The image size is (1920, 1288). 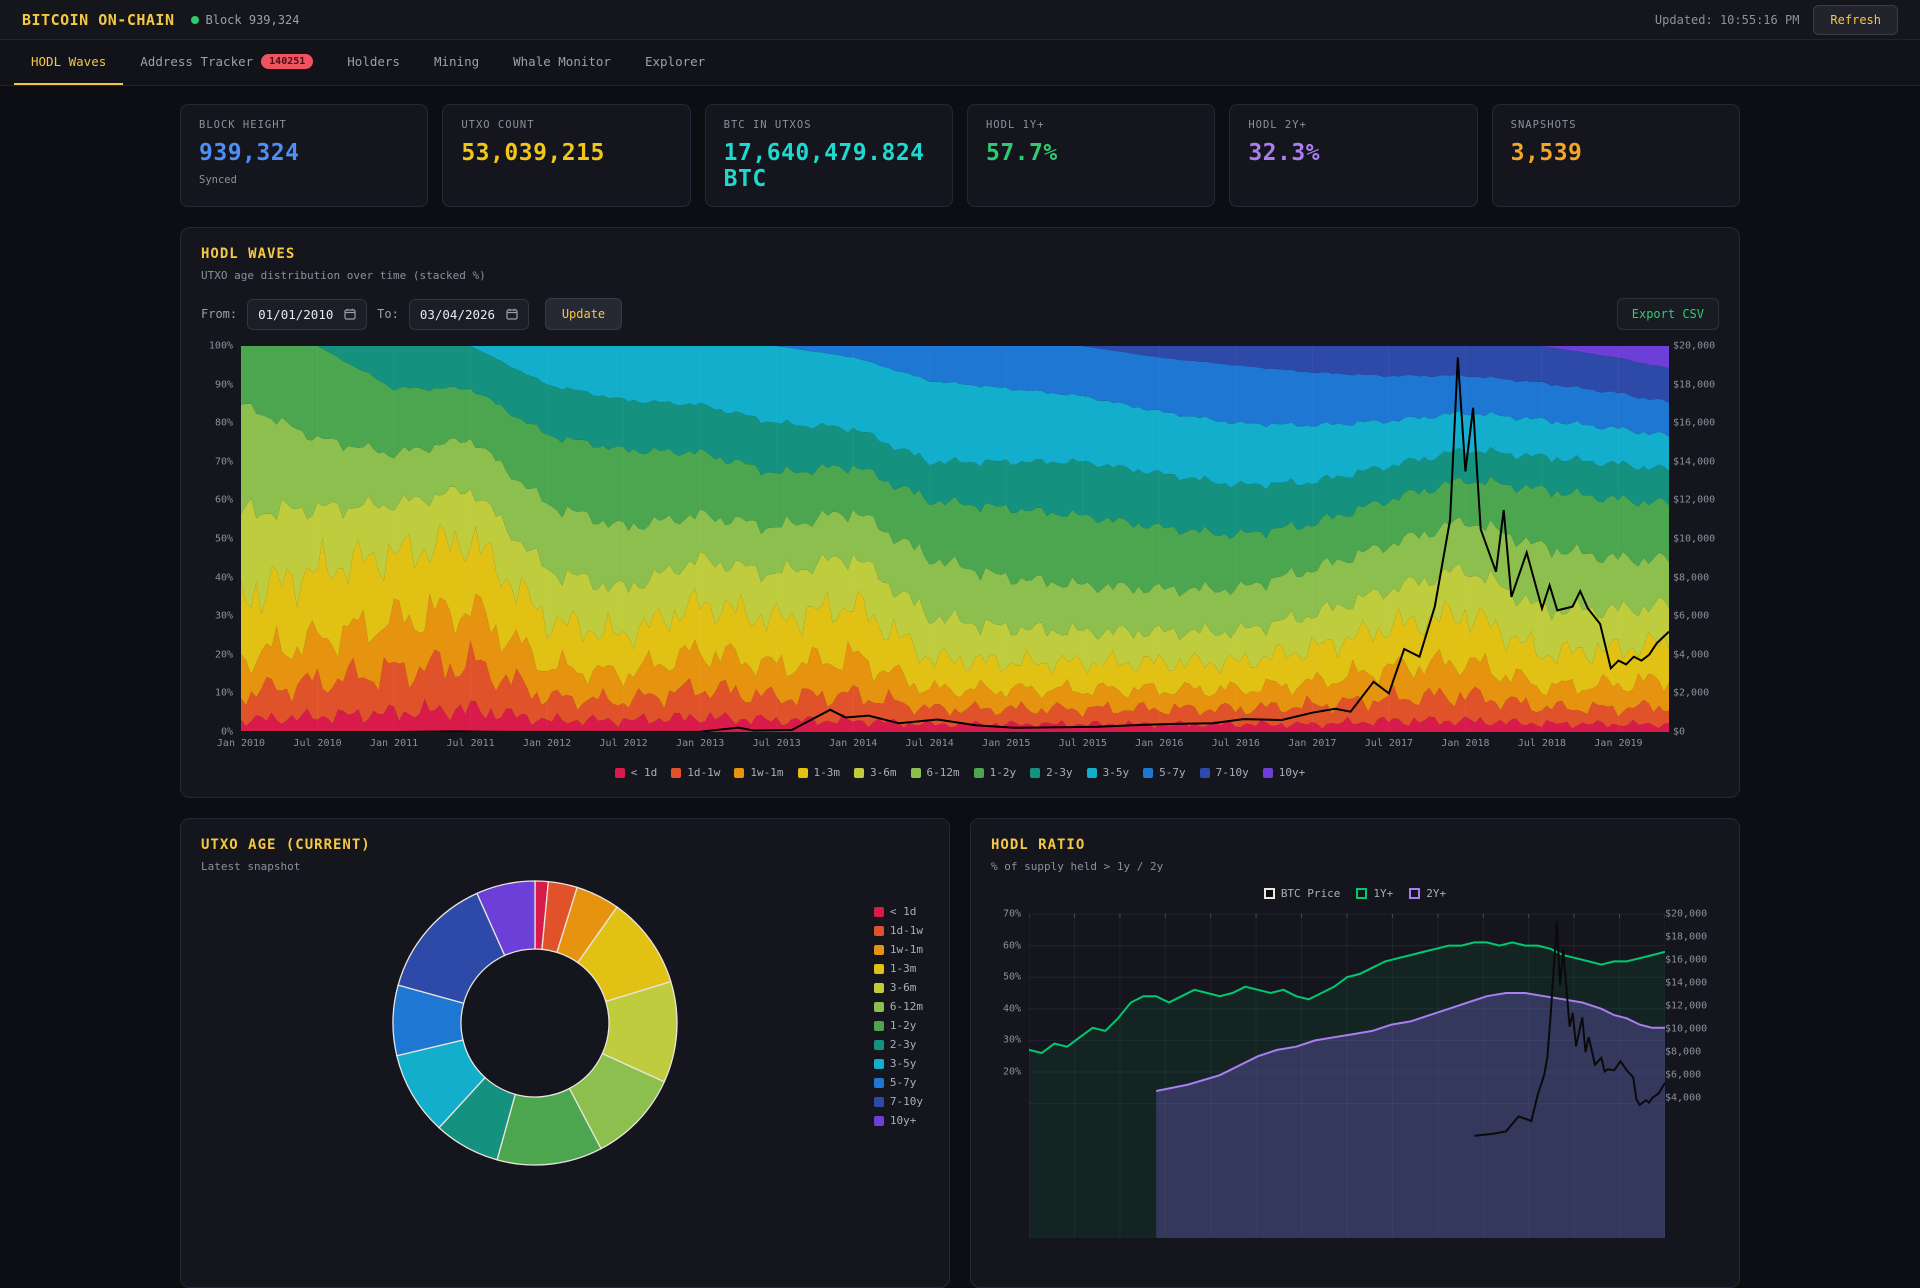 What do you see at coordinates (535, 1023) in the screenshot?
I see `utxo-age-donut-chart` at bounding box center [535, 1023].